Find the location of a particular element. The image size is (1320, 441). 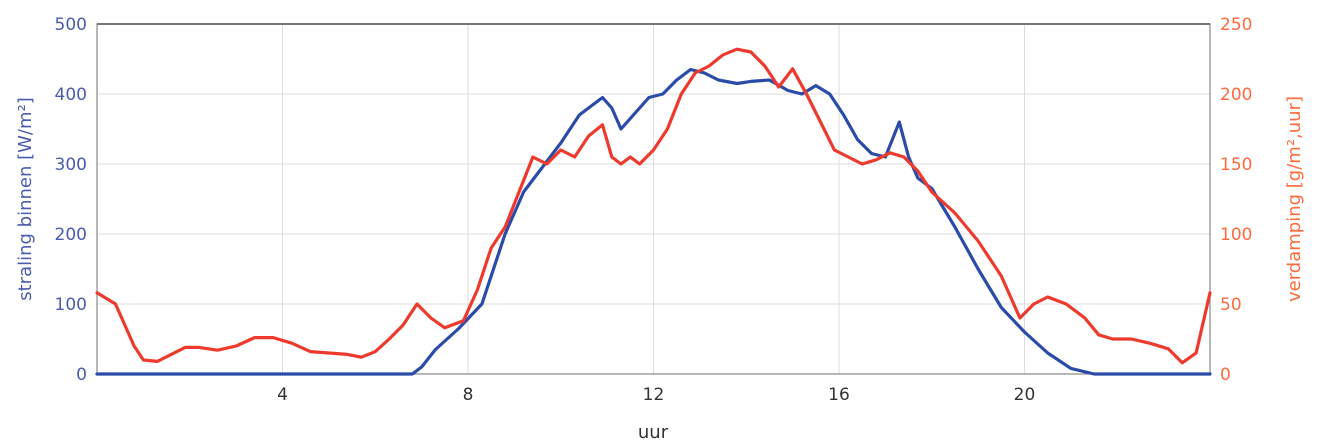

left-tick-label: 500 is located at coordinates (71, 25).